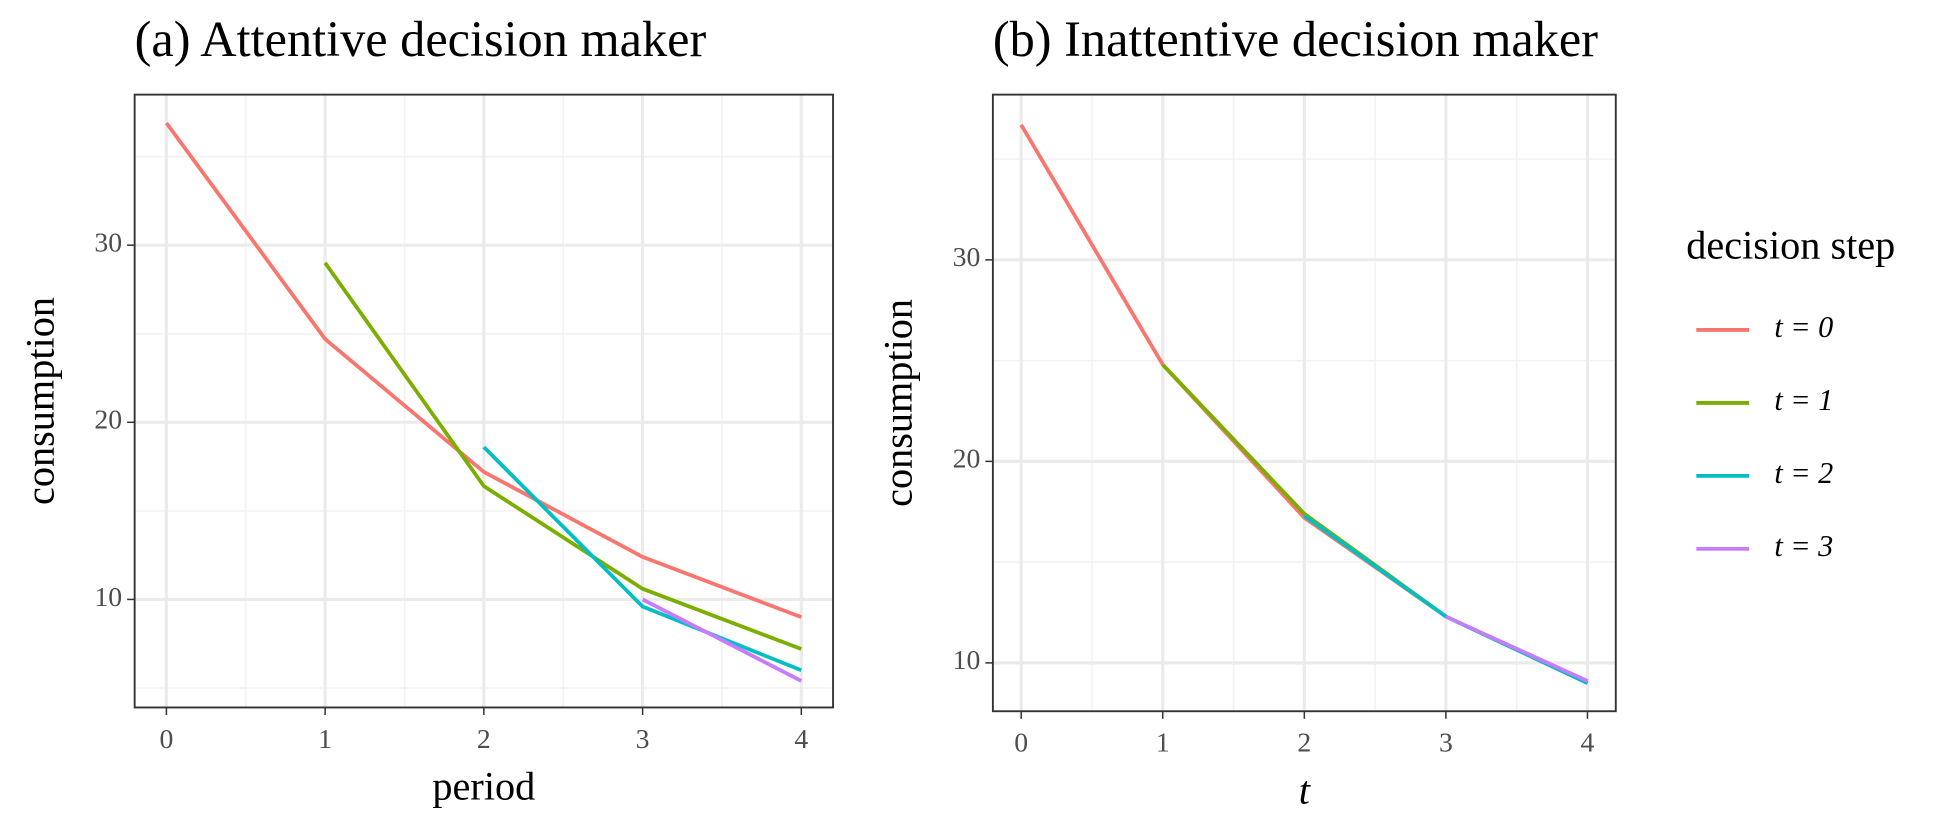 Image resolution: width=1948 pixels, height=826 pixels. Describe the element at coordinates (483, 786) in the screenshot. I see `x-axis-label: period` at that location.